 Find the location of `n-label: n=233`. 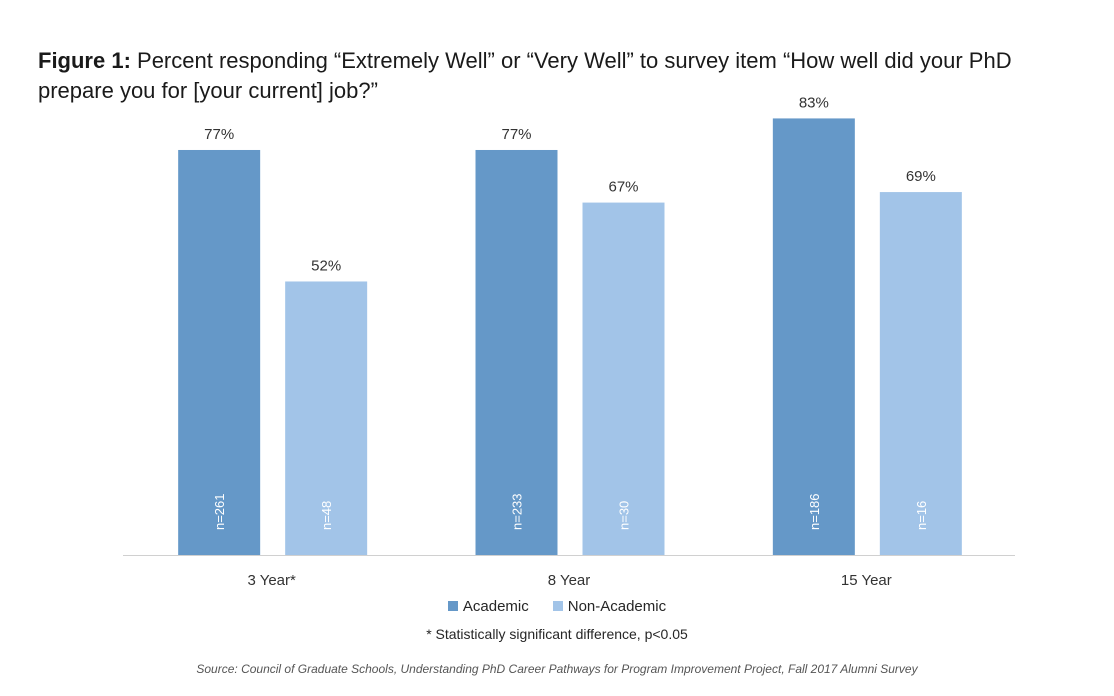

n-label: n=233 is located at coordinates (517, 511).